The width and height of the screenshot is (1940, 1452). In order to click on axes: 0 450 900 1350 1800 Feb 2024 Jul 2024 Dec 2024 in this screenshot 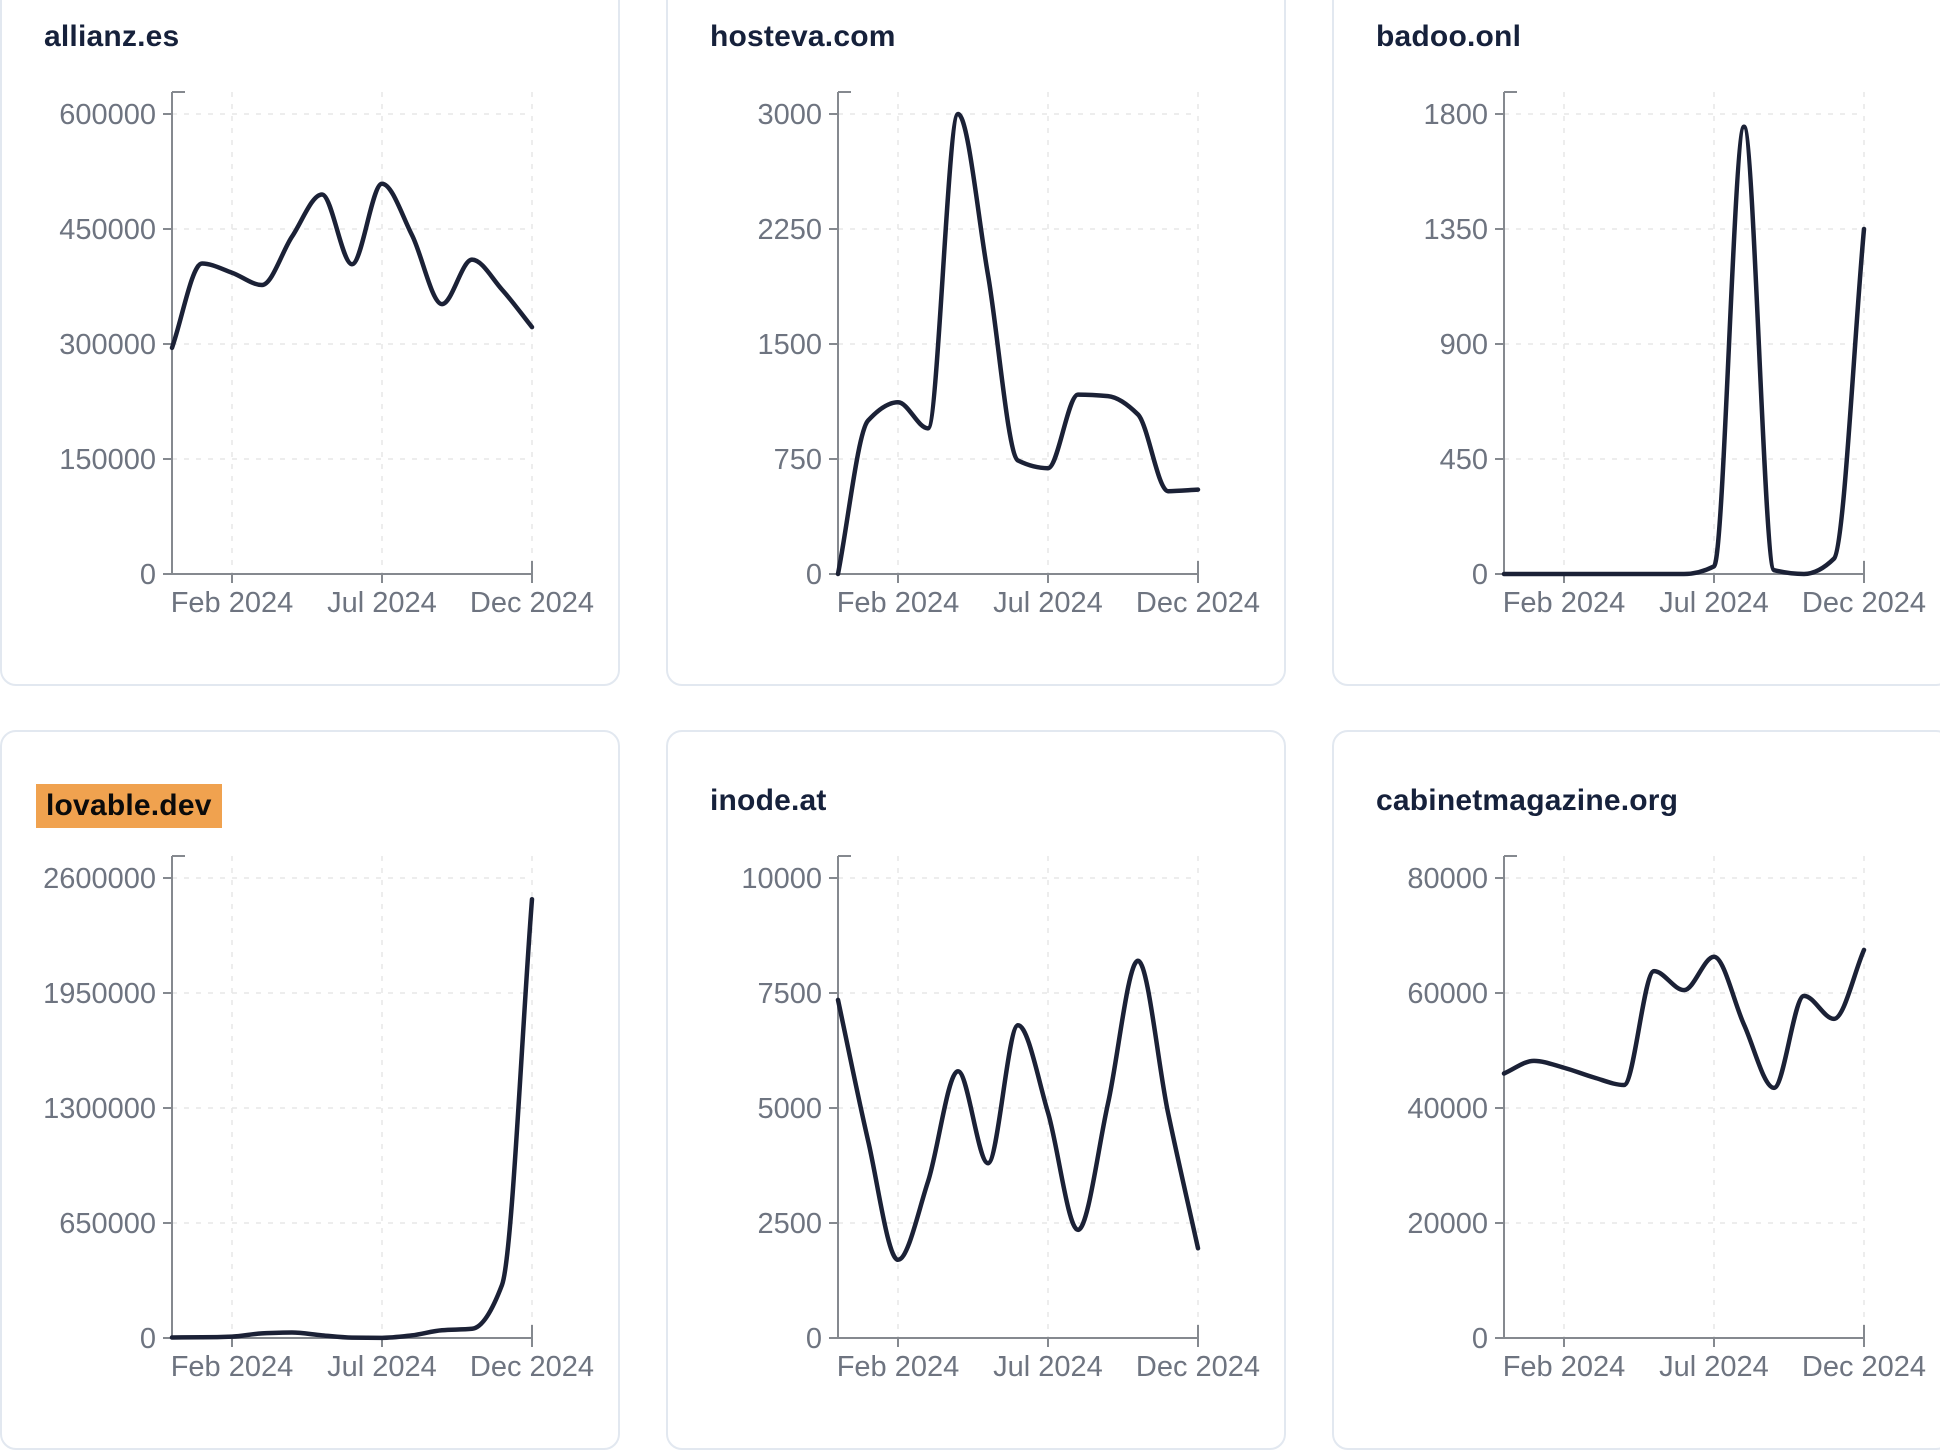, I will do `click(1674, 355)`.